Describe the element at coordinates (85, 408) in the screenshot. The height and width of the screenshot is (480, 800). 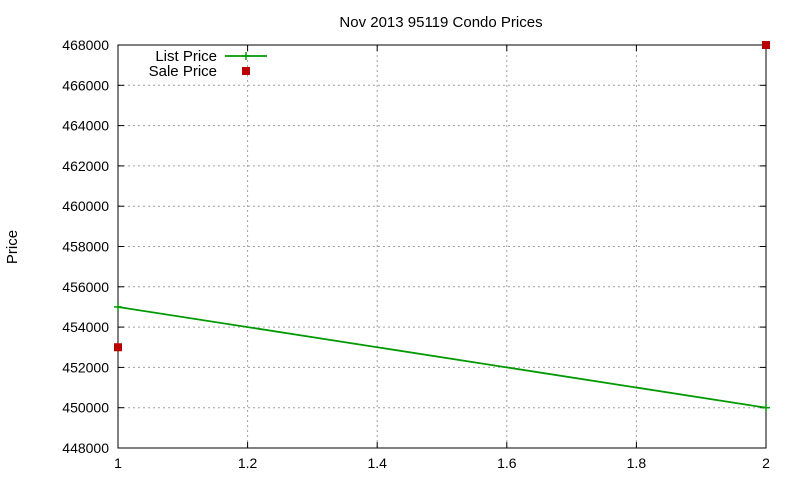
I see `y-tick-label: 450000` at that location.